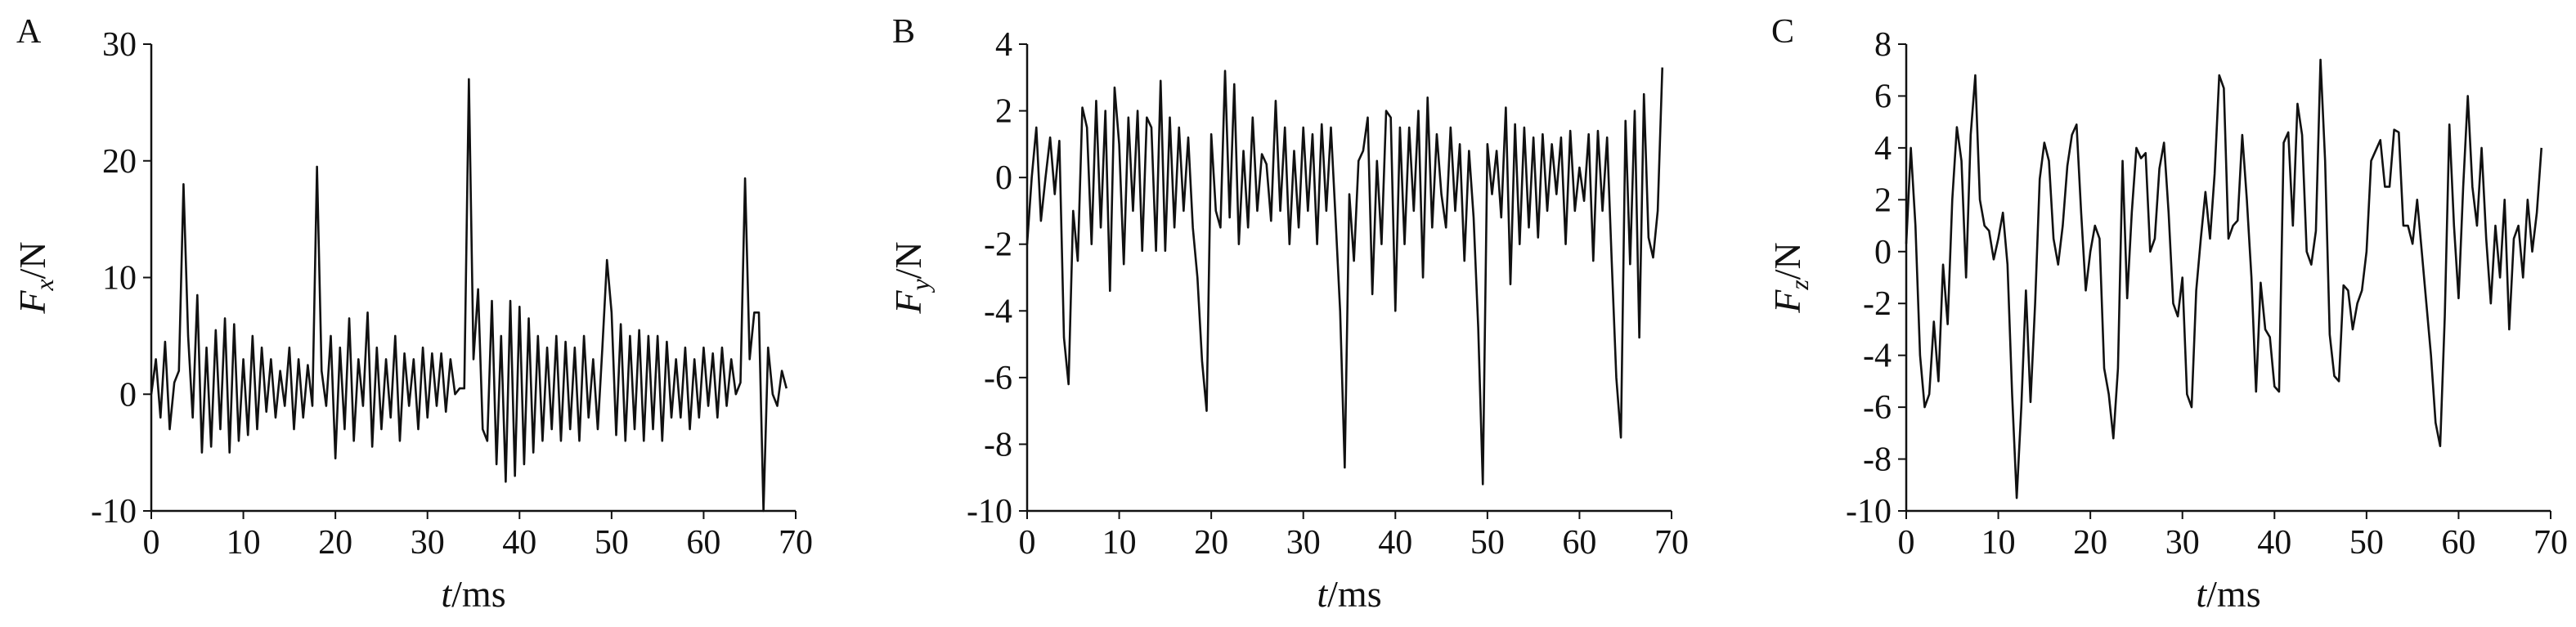 This screenshot has width=2576, height=627. I want to click on y-axis-label: Fx/N, so click(35, 277).